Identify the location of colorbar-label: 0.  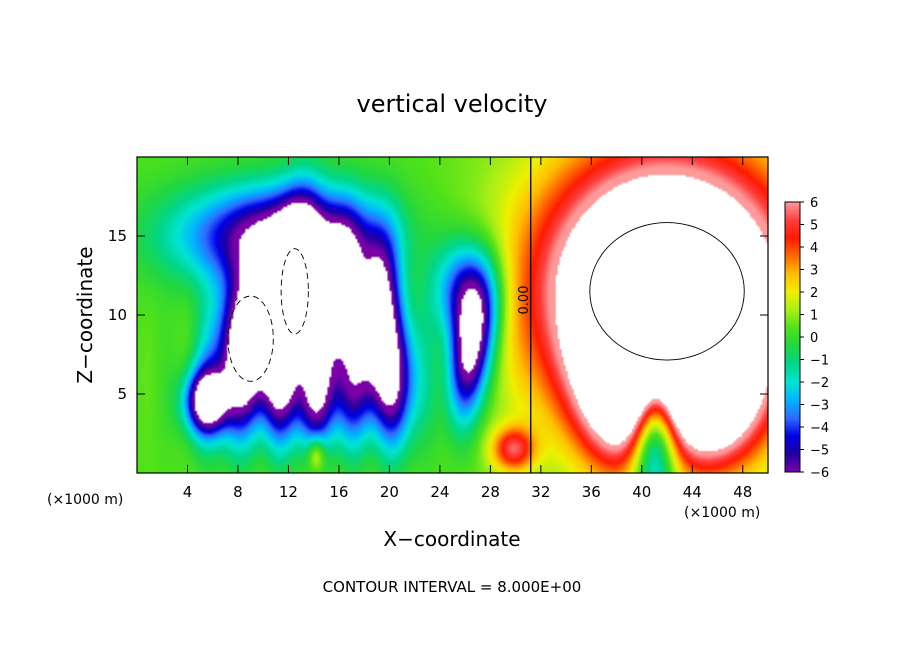
(814, 338).